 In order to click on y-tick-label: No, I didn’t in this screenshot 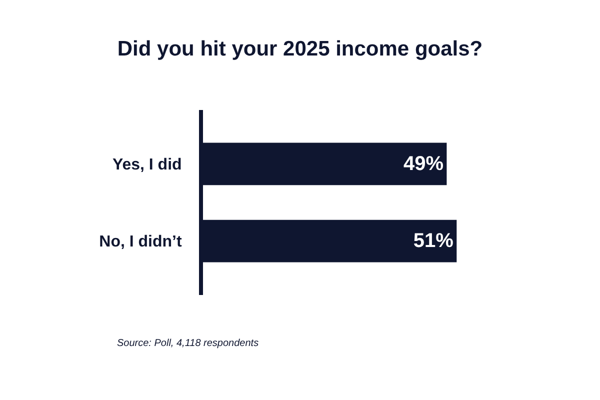, I will do `click(140, 242)`.